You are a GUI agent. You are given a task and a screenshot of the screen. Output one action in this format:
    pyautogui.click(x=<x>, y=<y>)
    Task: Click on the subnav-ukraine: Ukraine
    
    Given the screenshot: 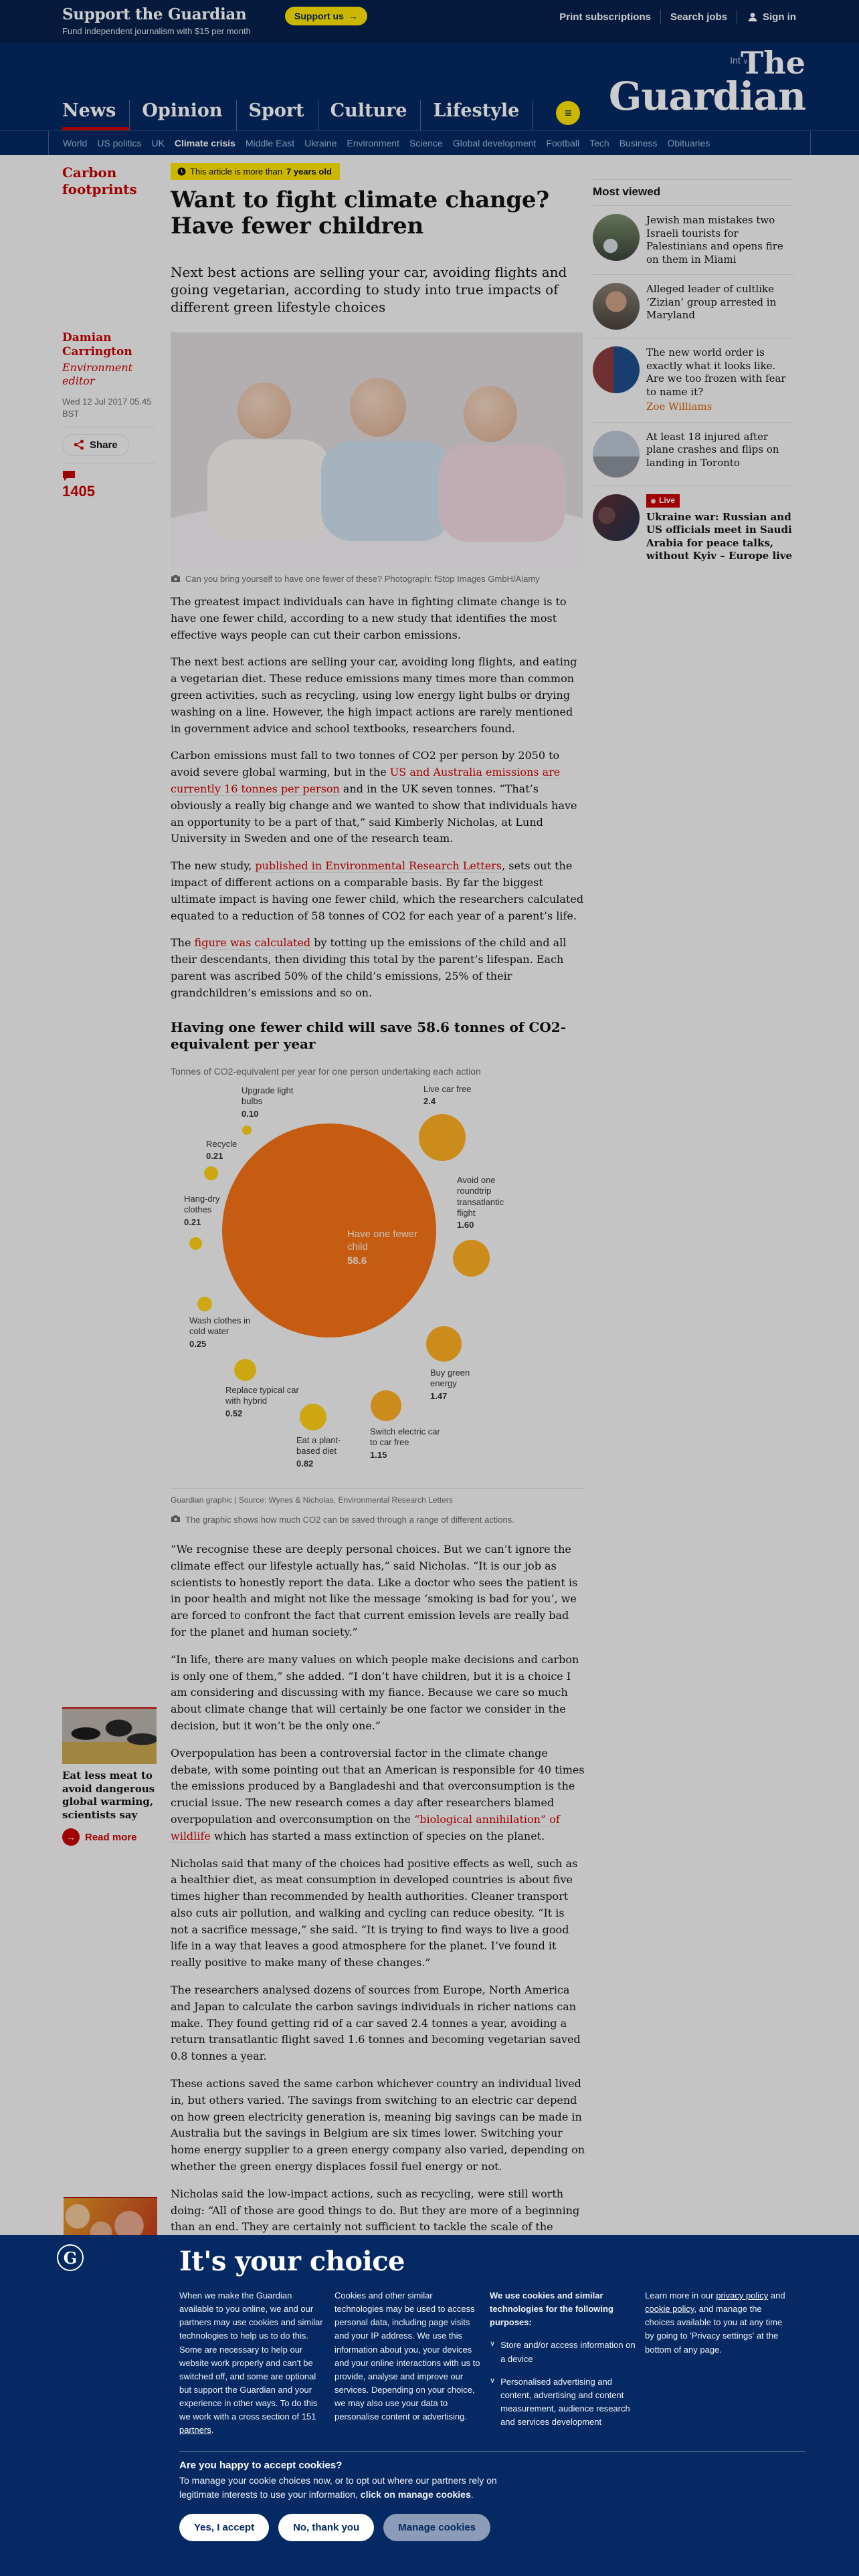 What is the action you would take?
    pyautogui.click(x=320, y=143)
    